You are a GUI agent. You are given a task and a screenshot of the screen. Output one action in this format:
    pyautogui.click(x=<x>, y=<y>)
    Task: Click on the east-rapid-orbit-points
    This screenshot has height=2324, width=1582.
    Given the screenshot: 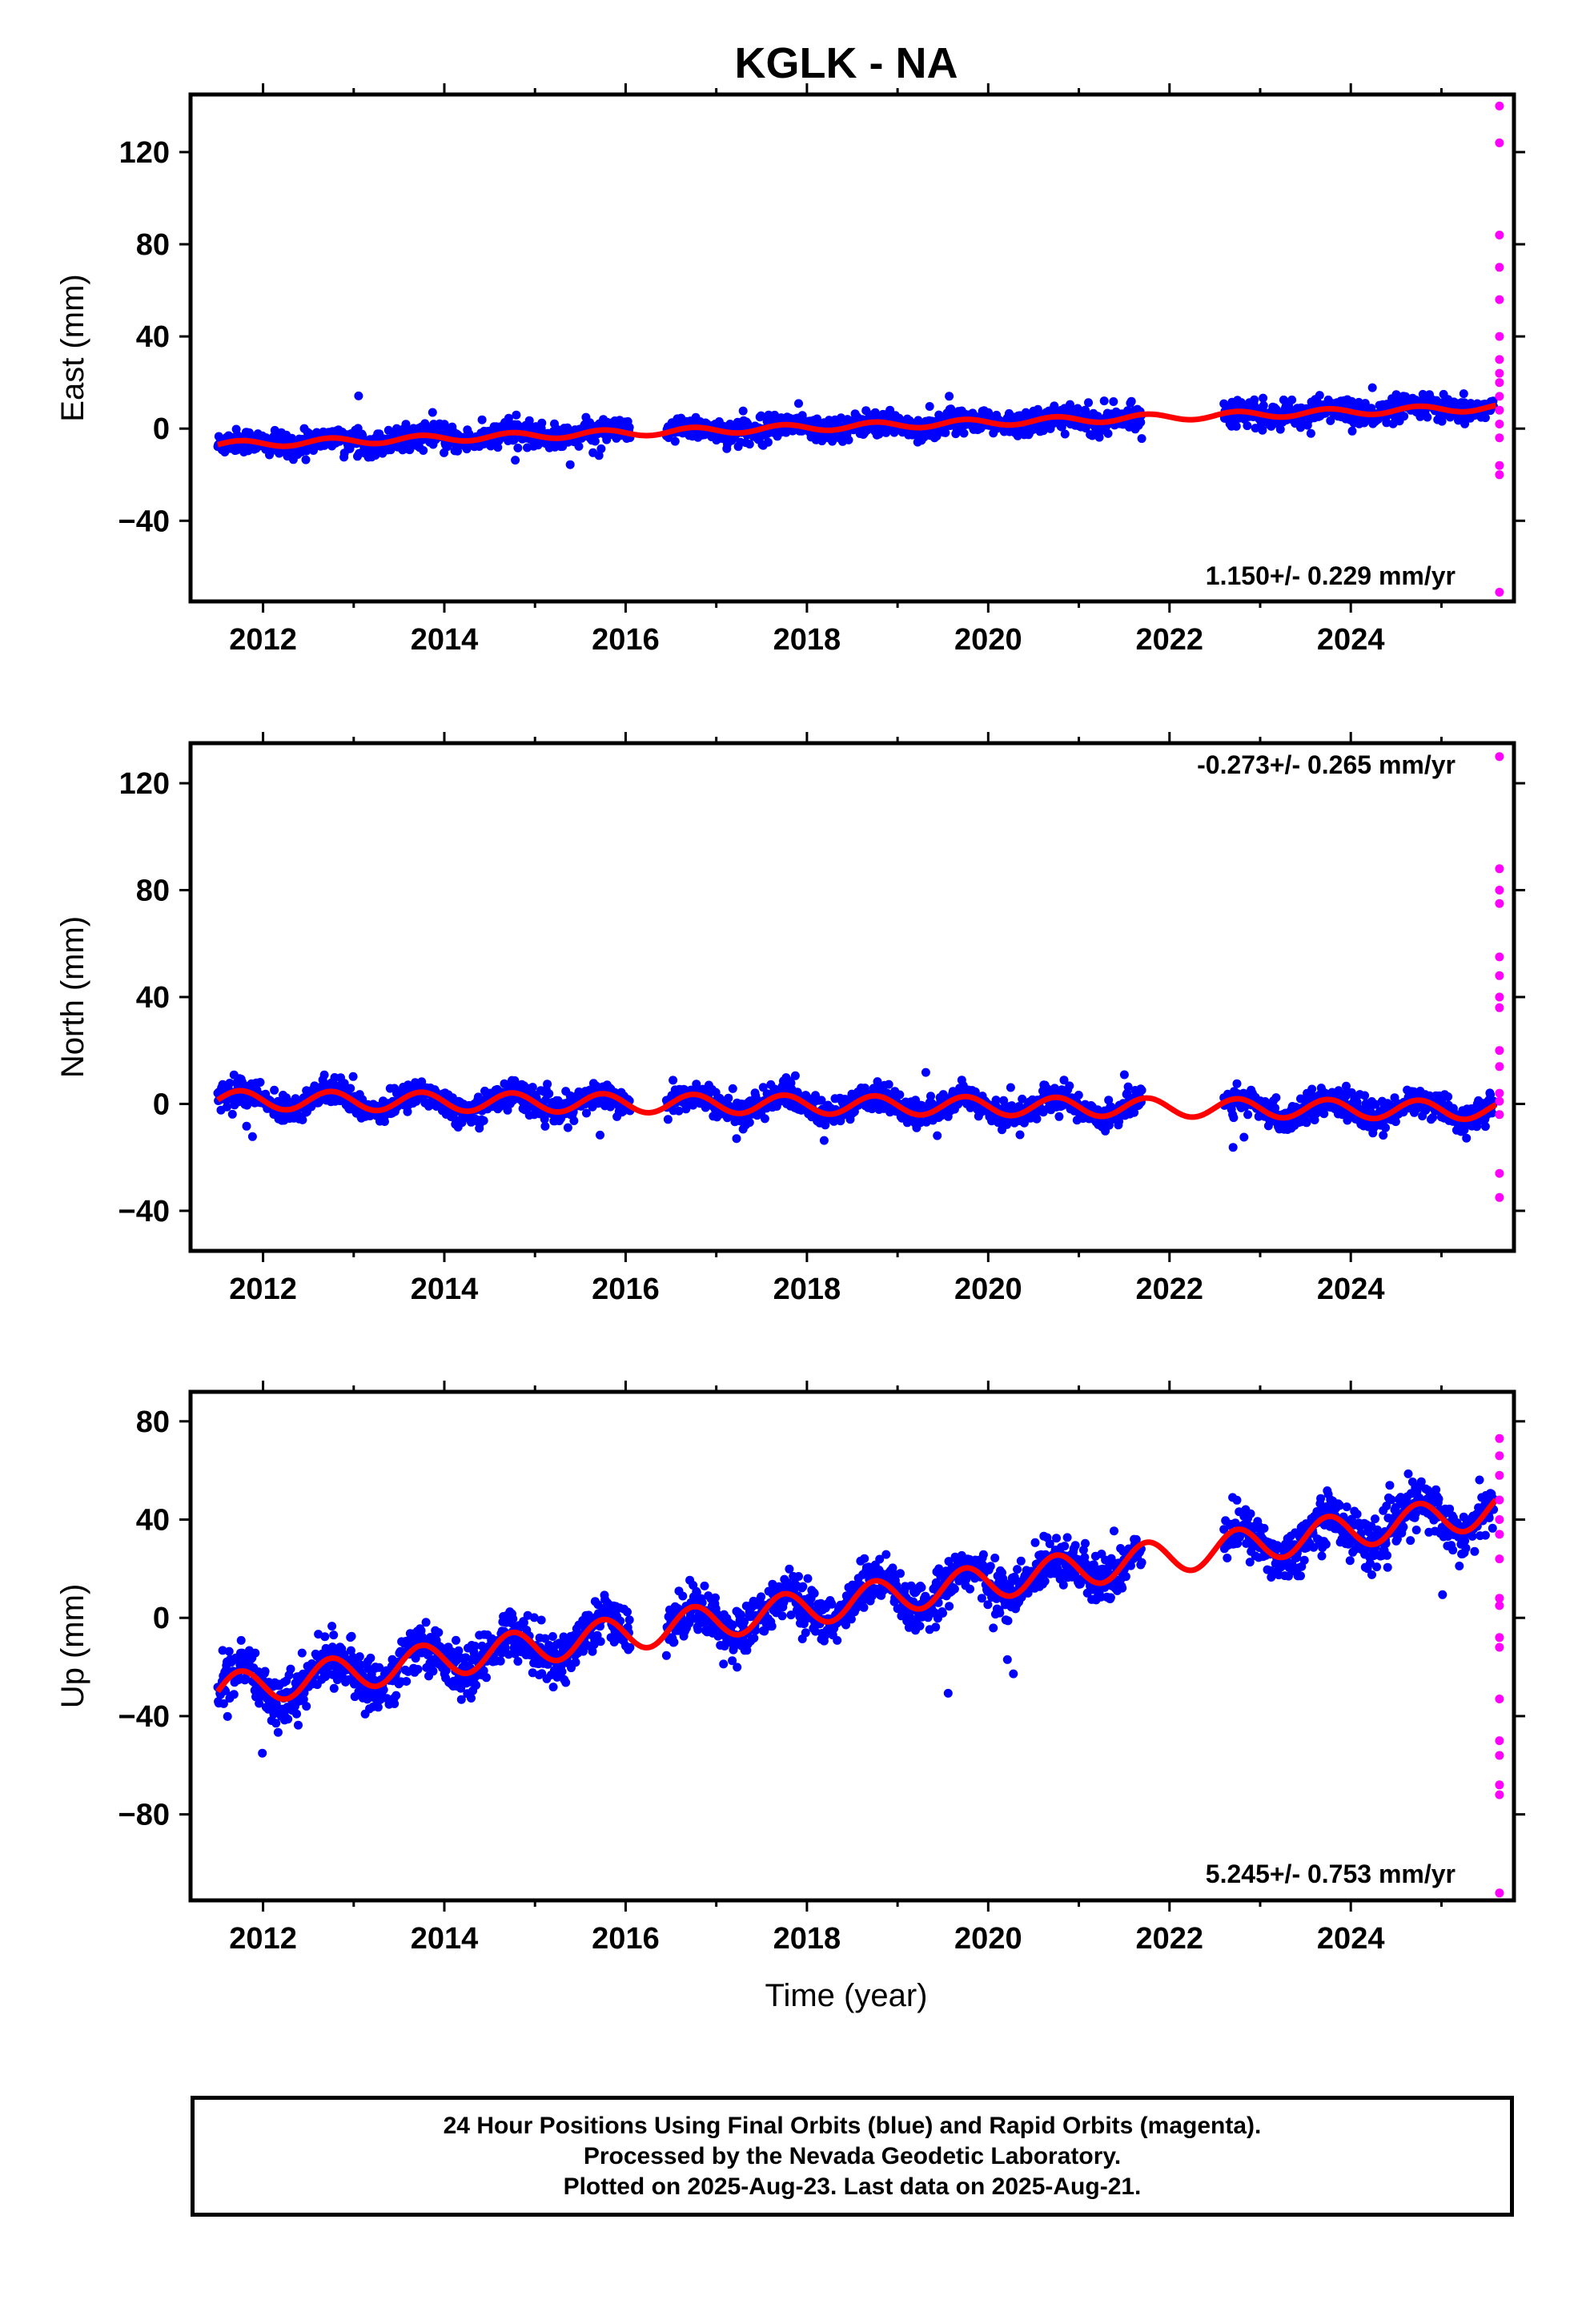 What is the action you would take?
    pyautogui.click(x=1499, y=349)
    